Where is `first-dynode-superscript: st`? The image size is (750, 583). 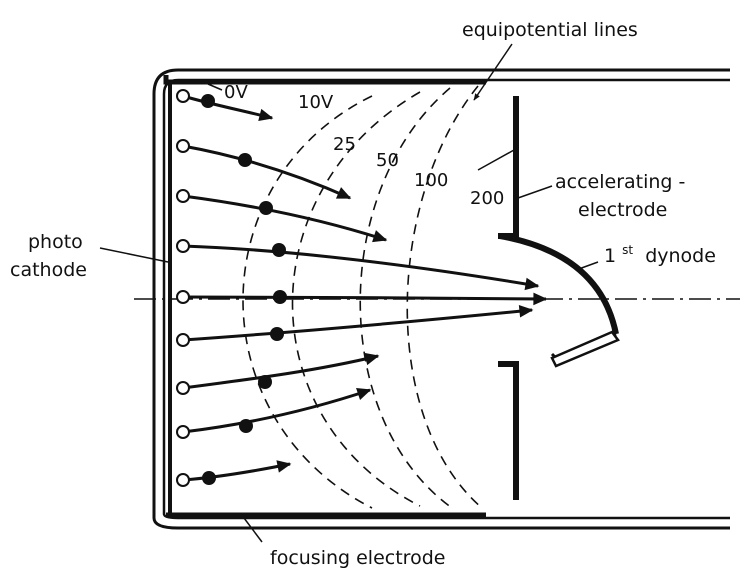 first-dynode-superscript: st is located at coordinates (627, 250).